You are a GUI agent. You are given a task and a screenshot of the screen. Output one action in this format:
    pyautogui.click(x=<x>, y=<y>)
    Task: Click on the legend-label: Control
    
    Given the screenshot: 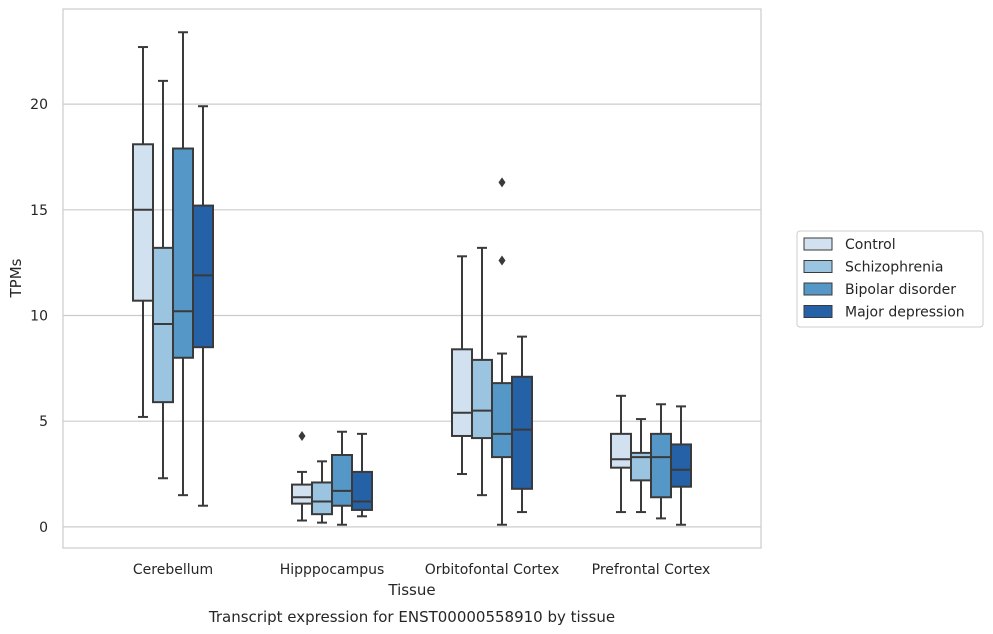 What is the action you would take?
    pyautogui.click(x=870, y=245)
    